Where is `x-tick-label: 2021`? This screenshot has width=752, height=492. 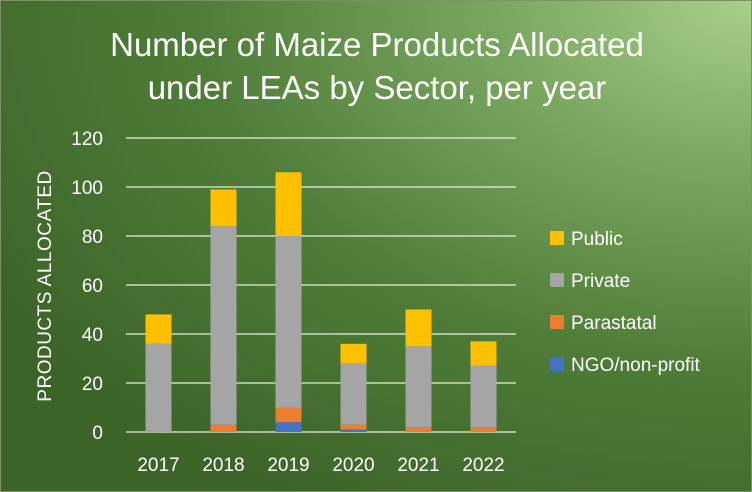 x-tick-label: 2021 is located at coordinates (418, 465).